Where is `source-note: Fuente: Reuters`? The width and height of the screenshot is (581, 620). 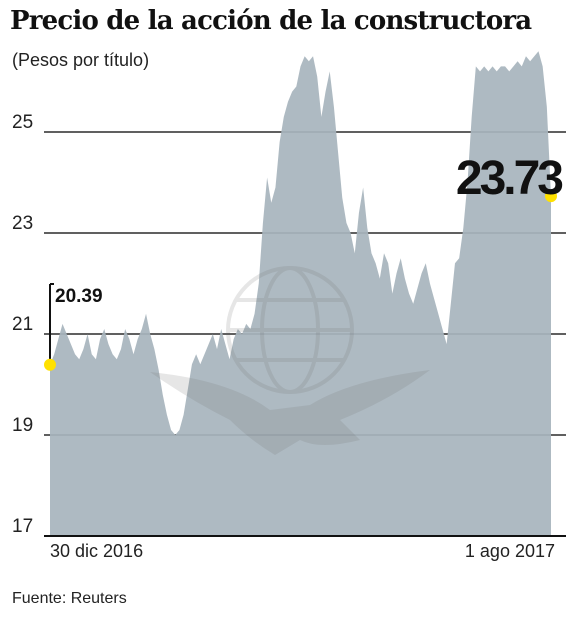 source-note: Fuente: Reuters is located at coordinates (69, 598).